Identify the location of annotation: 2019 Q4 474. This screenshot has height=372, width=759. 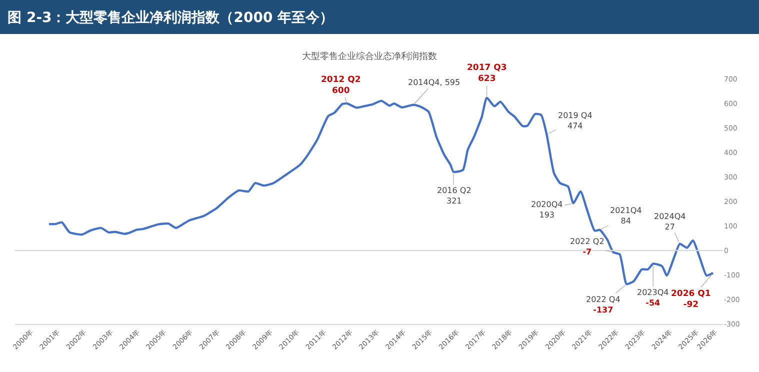
(575, 120).